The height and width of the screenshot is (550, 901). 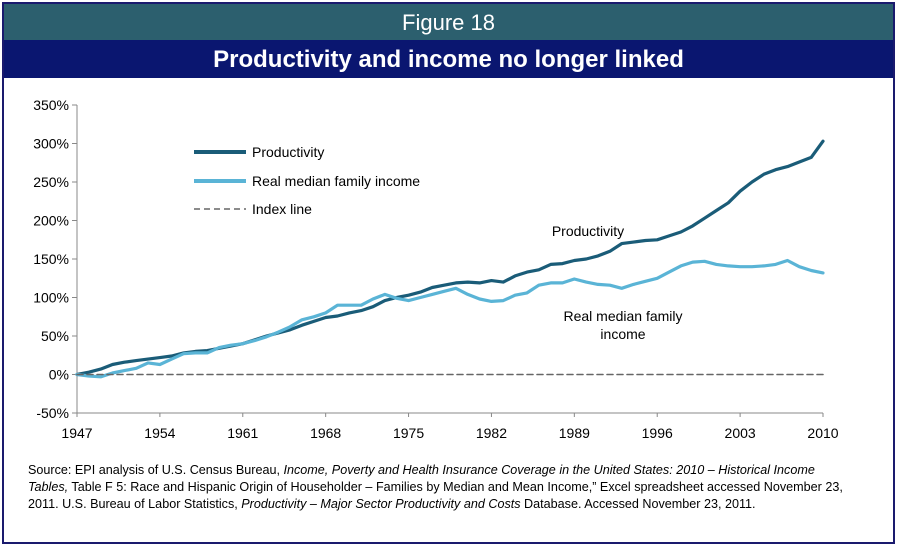 I want to click on x-tick-label: 2003, so click(x=740, y=433).